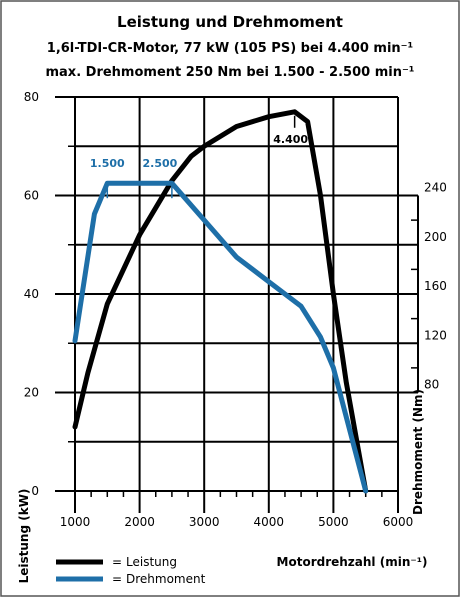 The image size is (460, 597). Describe the element at coordinates (166, 579) in the screenshot. I see `legend-label-drehmoment: Drehmoment` at that location.